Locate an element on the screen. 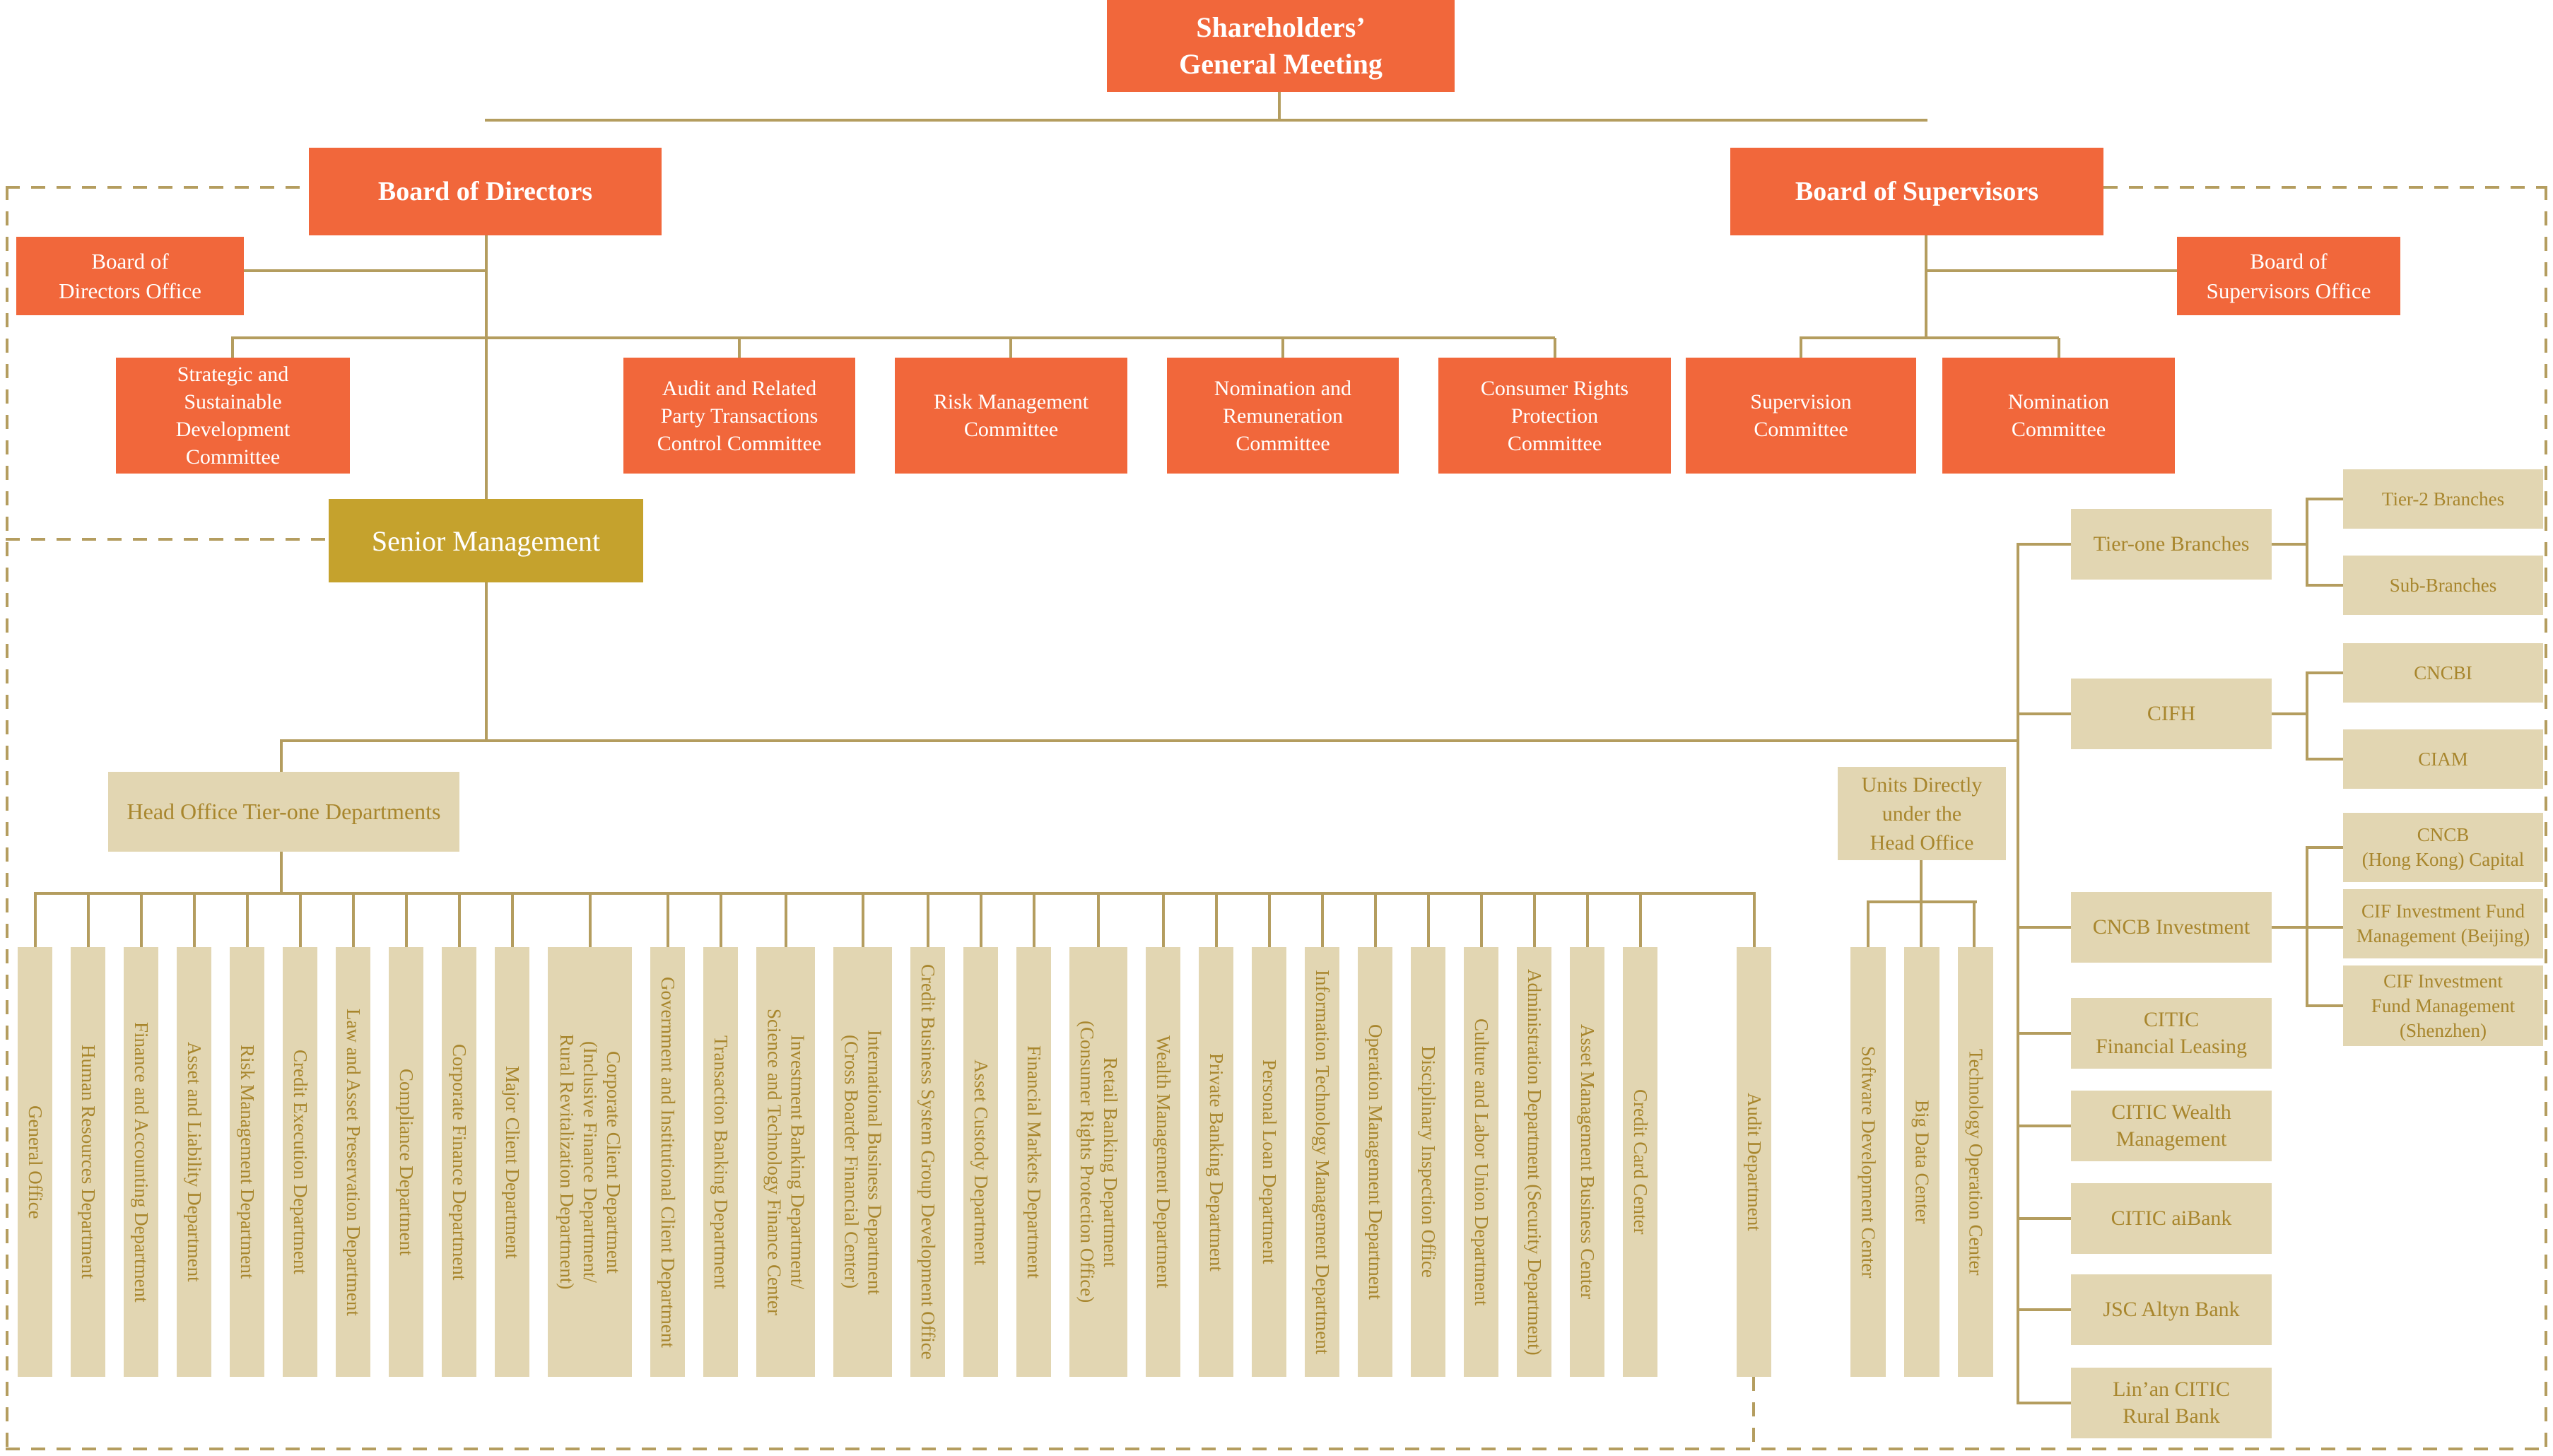  affiliate-citic-aibank: CITIC aiBank is located at coordinates (2171, 1219).